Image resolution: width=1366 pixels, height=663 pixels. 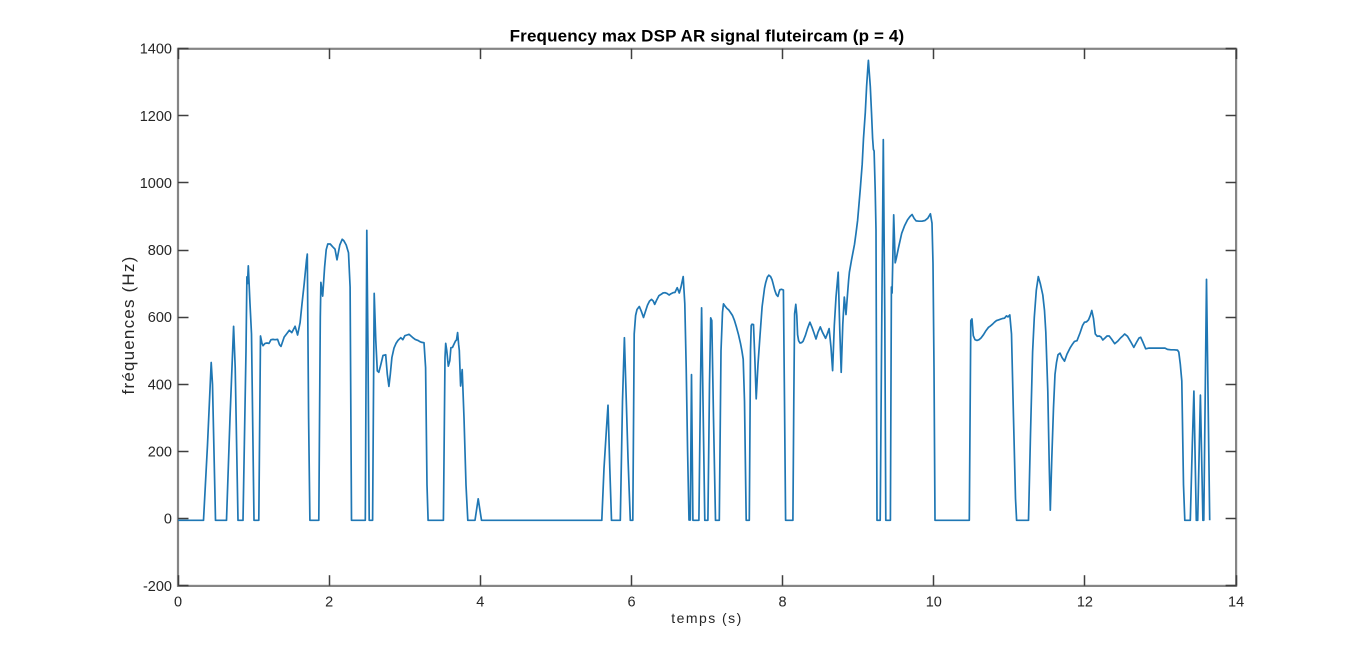 What do you see at coordinates (160, 385) in the screenshot?
I see `svg-text: 400` at bounding box center [160, 385].